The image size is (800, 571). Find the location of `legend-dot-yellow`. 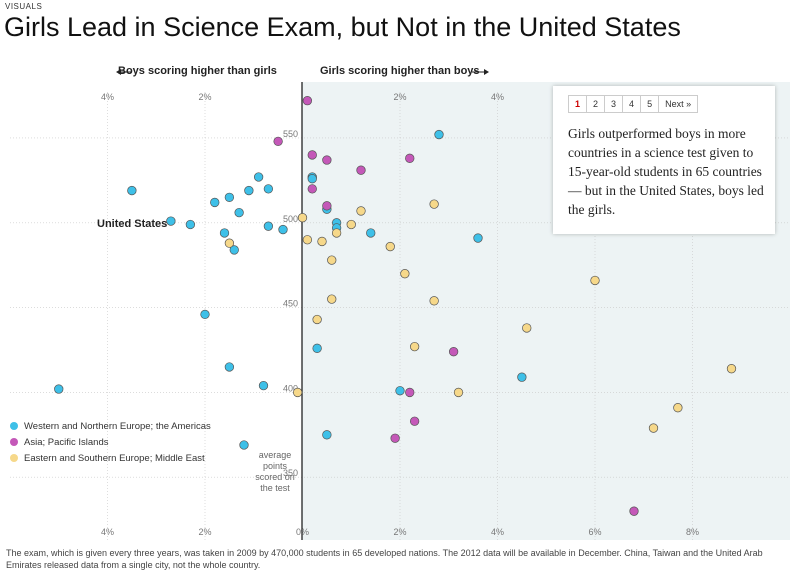

legend-dot-yellow is located at coordinates (14, 458).